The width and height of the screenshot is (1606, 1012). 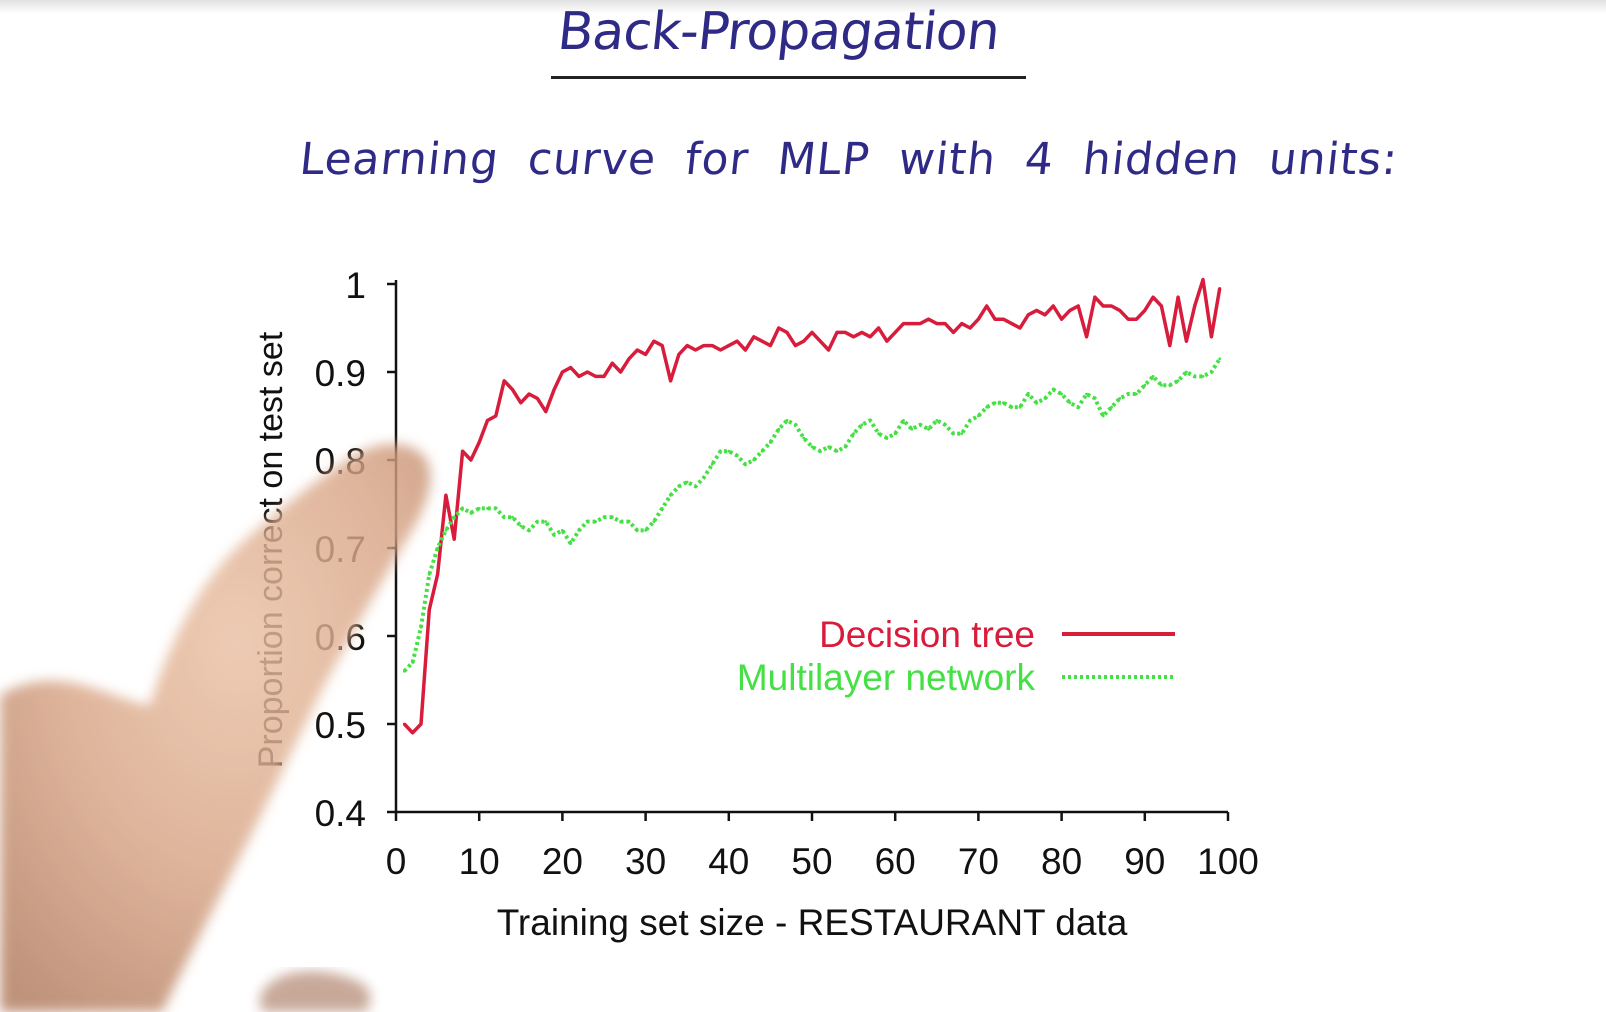 What do you see at coordinates (340, 373) in the screenshot?
I see `y-tick-label: 0.9` at bounding box center [340, 373].